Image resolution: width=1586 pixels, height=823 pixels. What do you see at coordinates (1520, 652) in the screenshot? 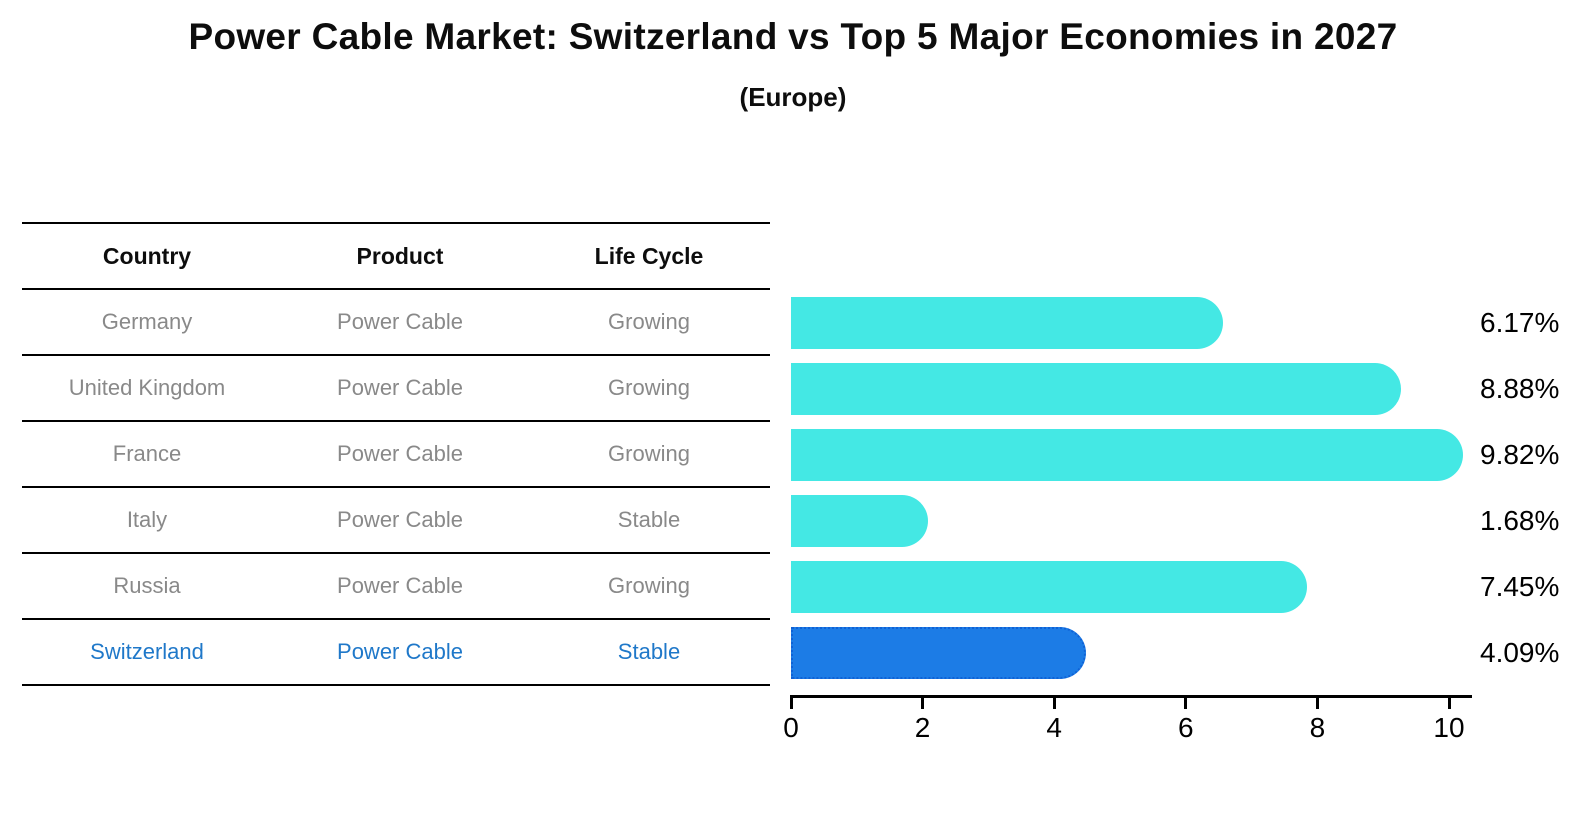
I see `bar-value-label-switzerland: 4.09%` at bounding box center [1520, 652].